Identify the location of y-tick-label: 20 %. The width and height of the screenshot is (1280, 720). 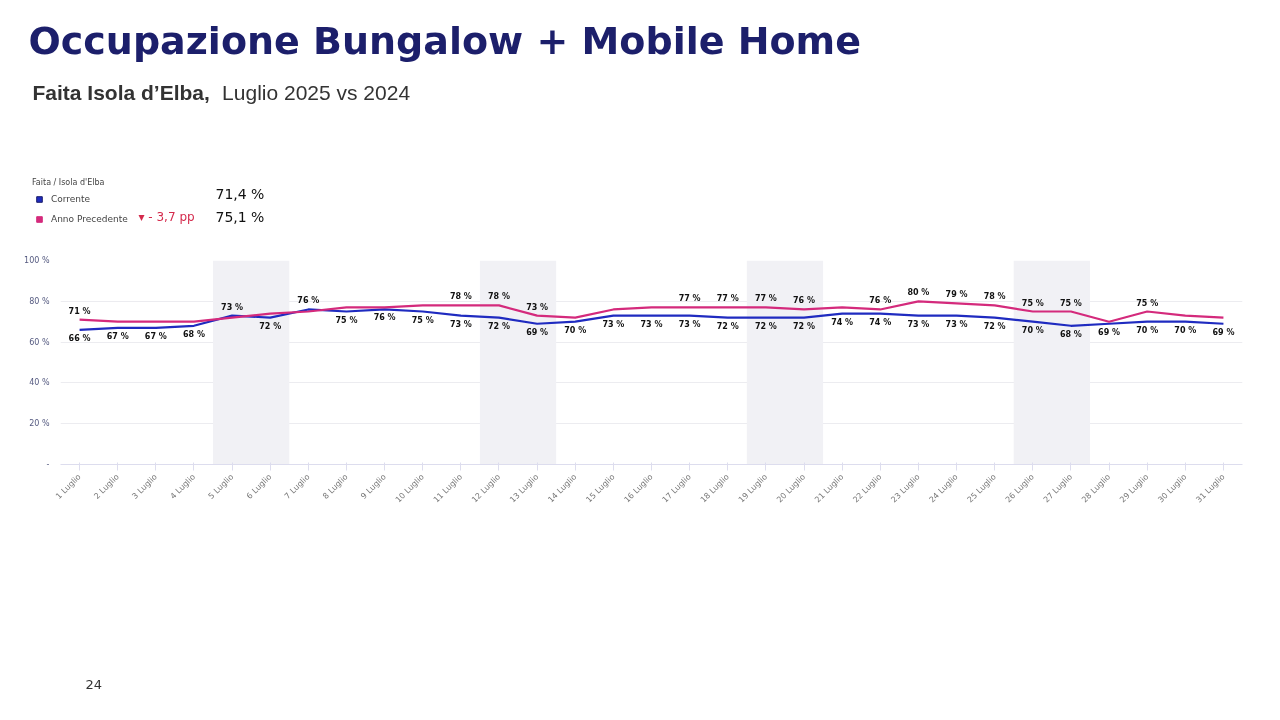
(39, 424).